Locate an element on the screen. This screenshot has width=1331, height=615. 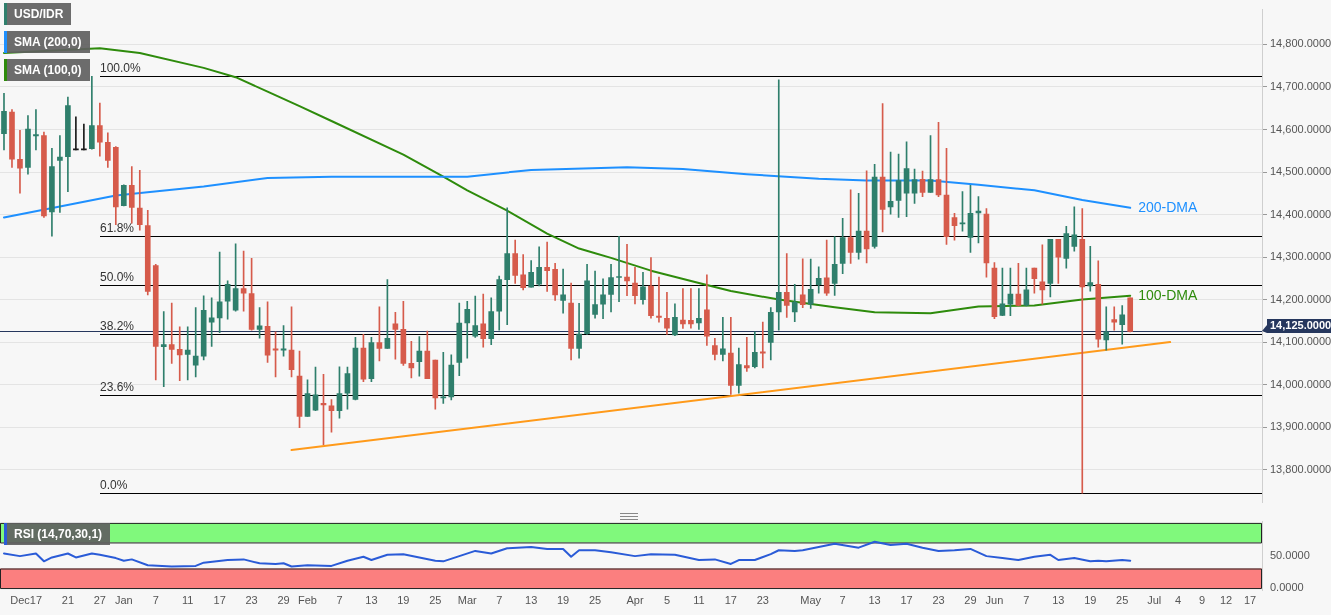
y-tick-label: 0.0000 is located at coordinates (1287, 587).